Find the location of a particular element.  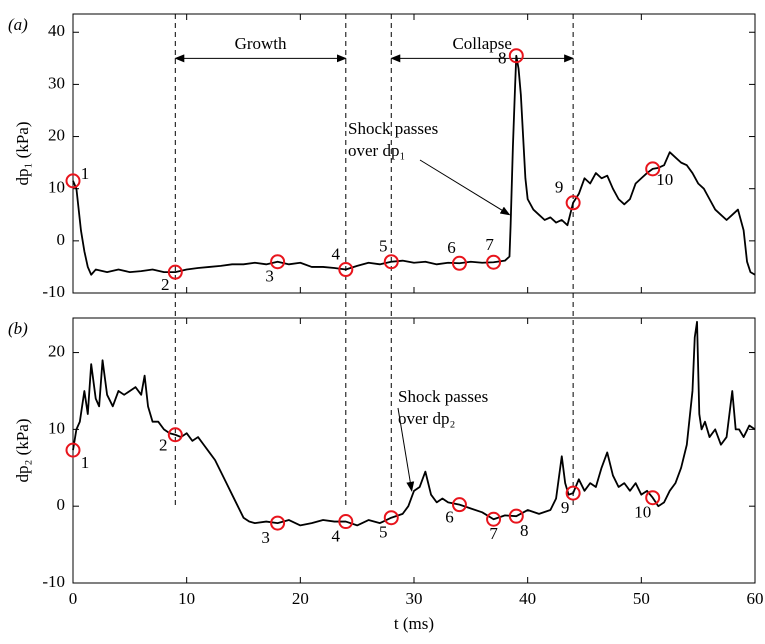

x-tick-label: 0 is located at coordinates (73, 598).